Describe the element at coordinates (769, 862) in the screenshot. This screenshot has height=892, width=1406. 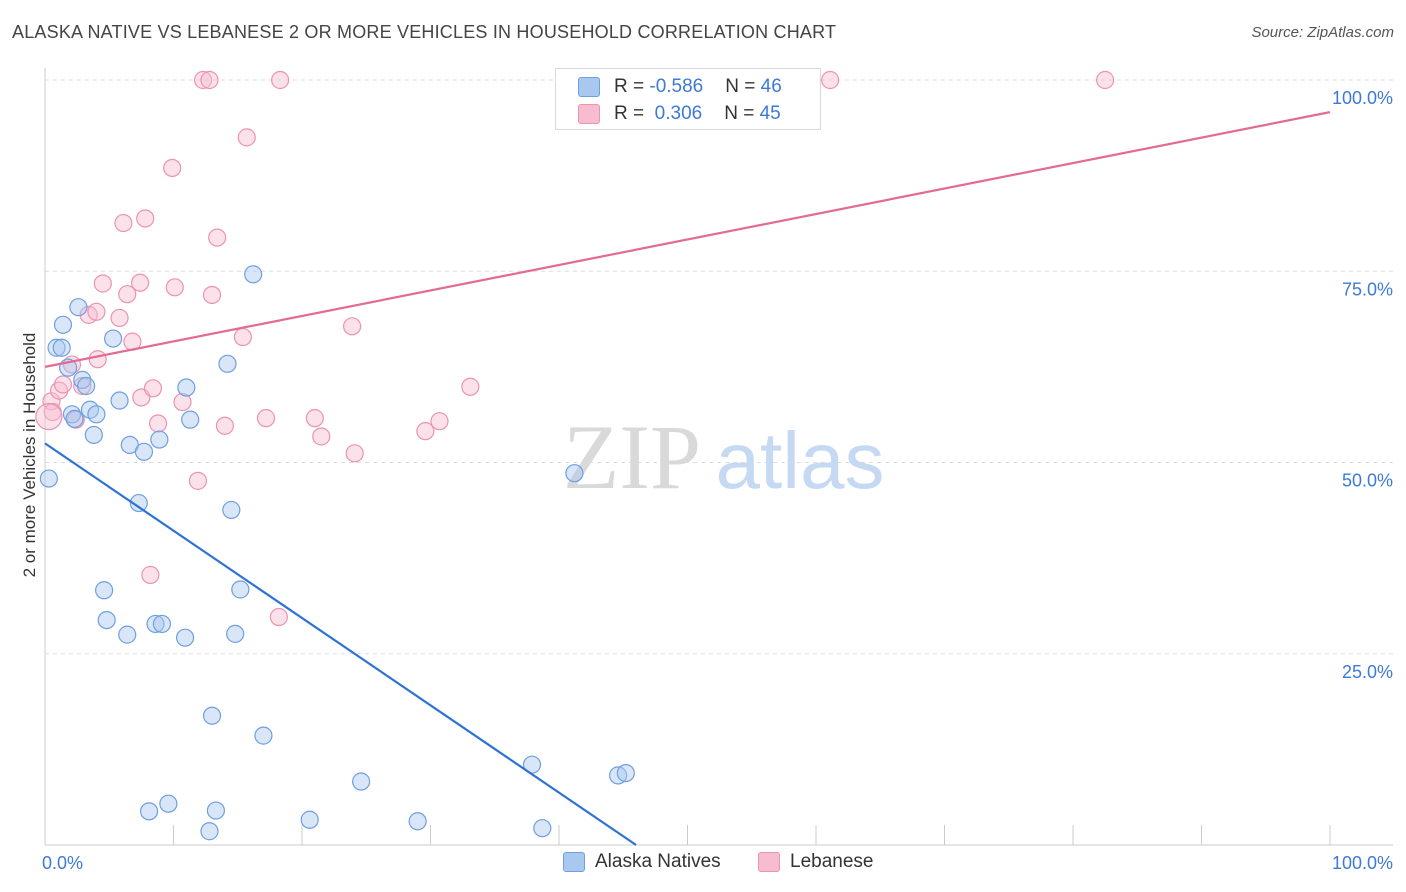
I see `bottom-legend-swatch-pink` at that location.